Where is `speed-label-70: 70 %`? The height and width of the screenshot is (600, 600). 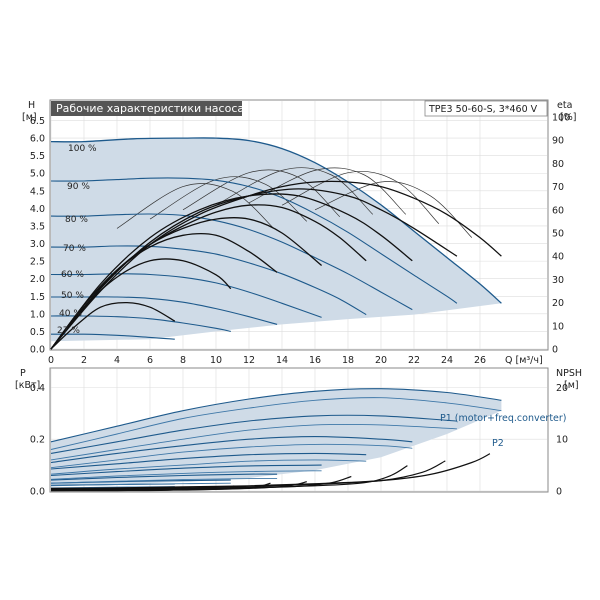
speed-label-70: 70 % is located at coordinates (74, 249).